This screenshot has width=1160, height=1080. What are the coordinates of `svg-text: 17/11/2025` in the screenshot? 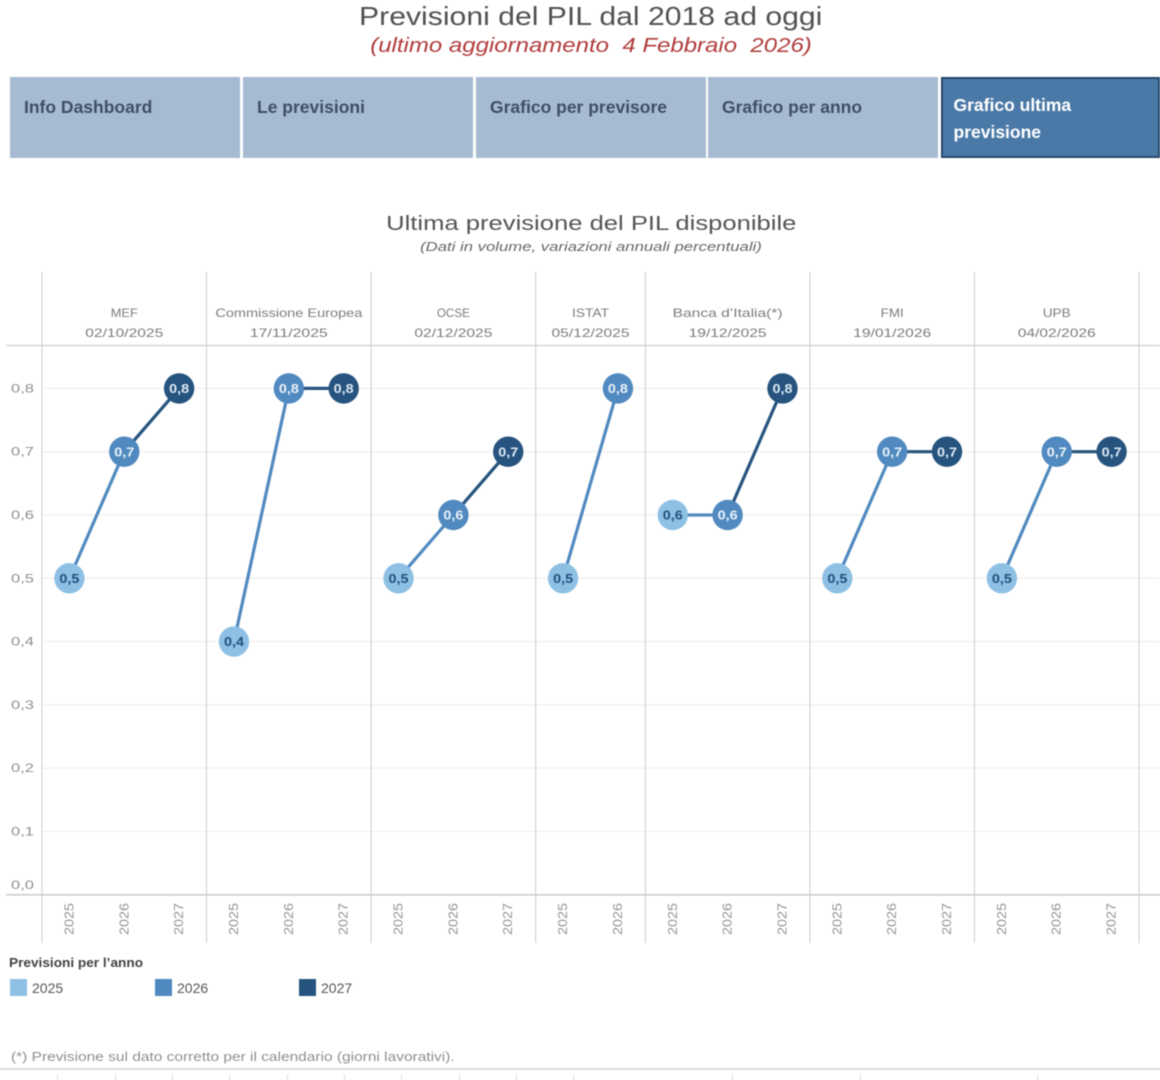 It's located at (289, 333).